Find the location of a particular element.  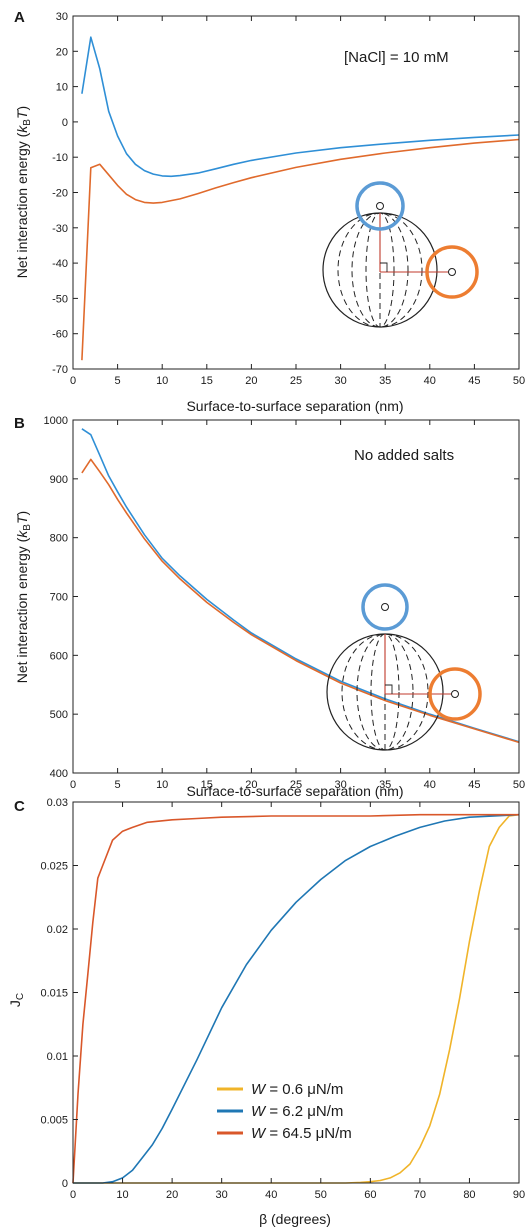

x-tick-label-b: 0 is located at coordinates (73, 785).